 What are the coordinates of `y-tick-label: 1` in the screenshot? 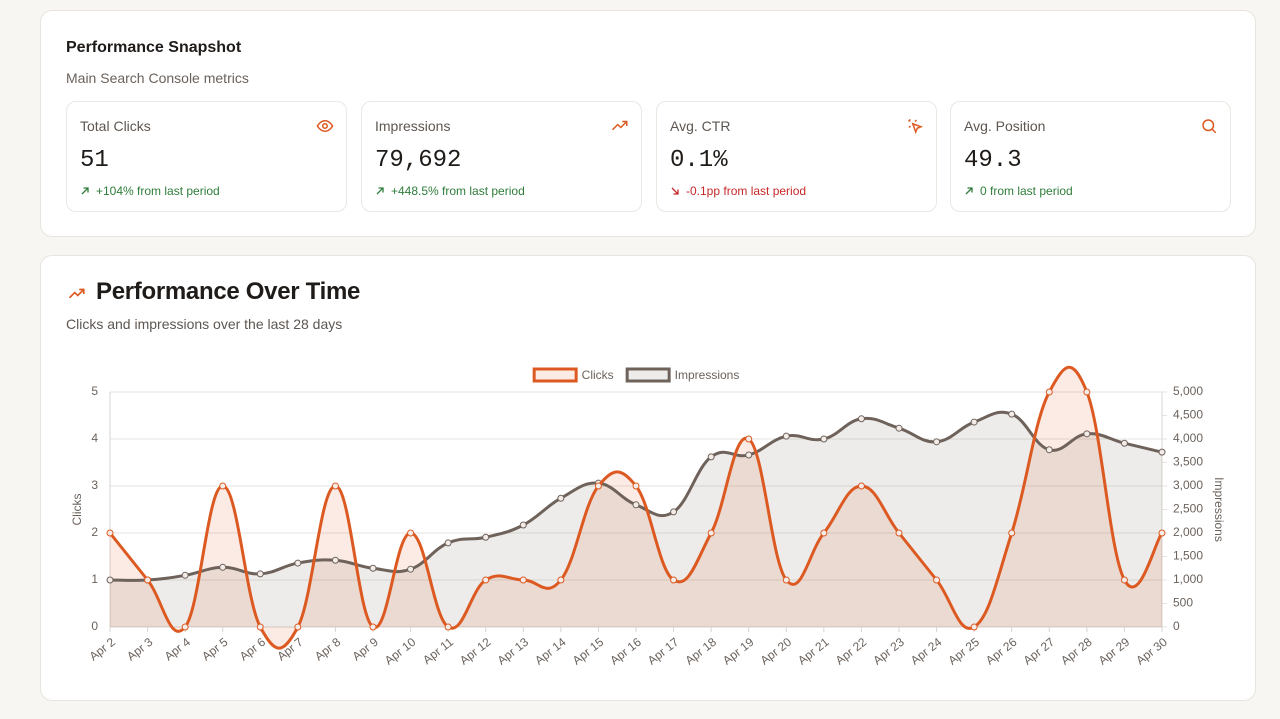 It's located at (94, 579).